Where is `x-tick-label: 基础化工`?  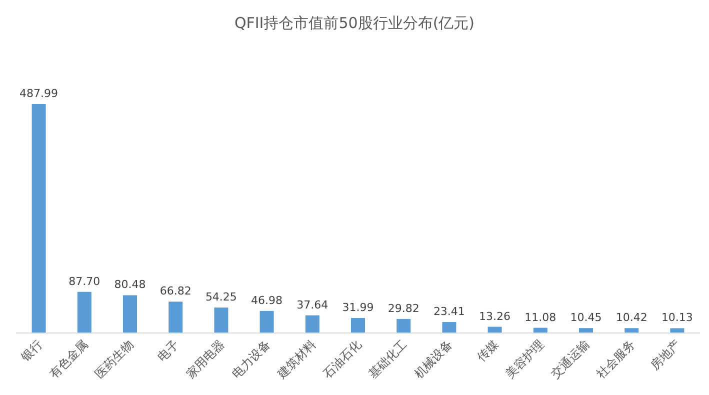
x-tick-label: 基础化工 is located at coordinates (388, 359).